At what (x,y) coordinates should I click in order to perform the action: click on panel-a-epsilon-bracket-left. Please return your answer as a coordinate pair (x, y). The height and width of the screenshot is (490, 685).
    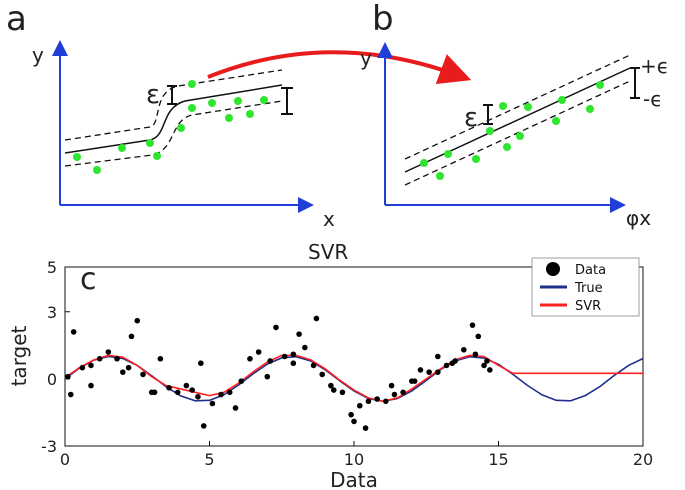
    Looking at the image, I should click on (172, 95).